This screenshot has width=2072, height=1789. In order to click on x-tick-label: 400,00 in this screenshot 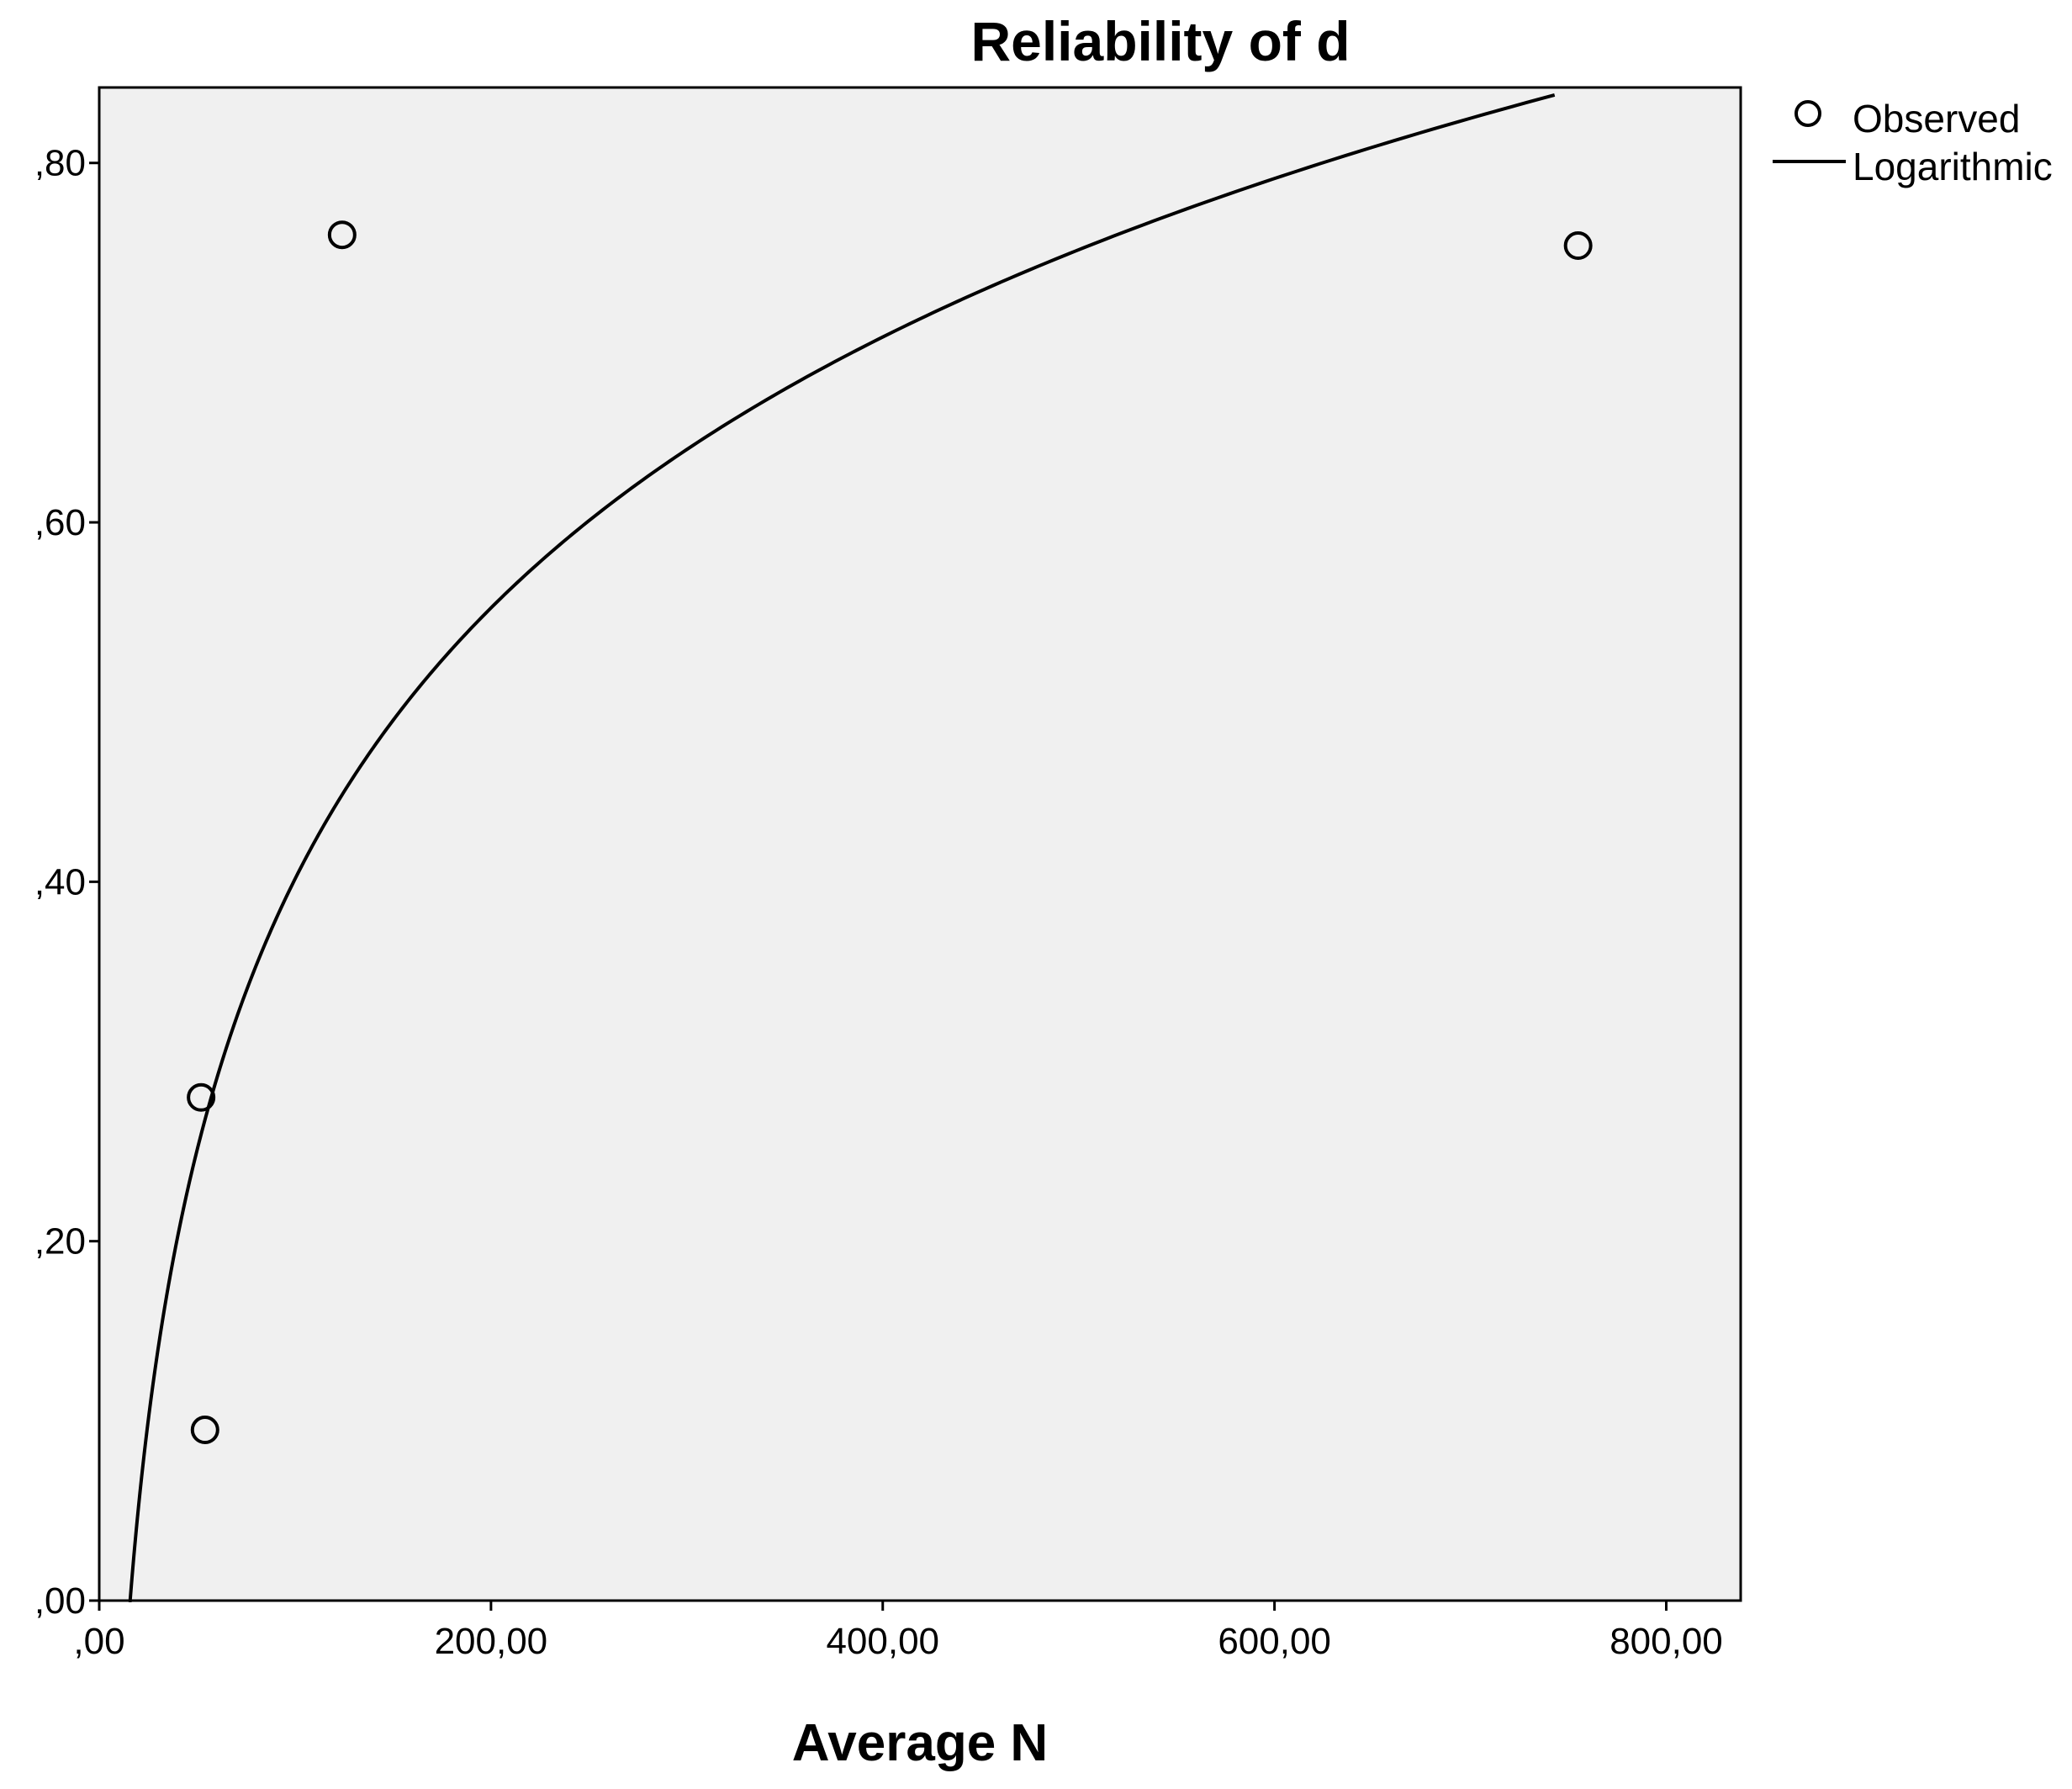, I will do `click(883, 1641)`.